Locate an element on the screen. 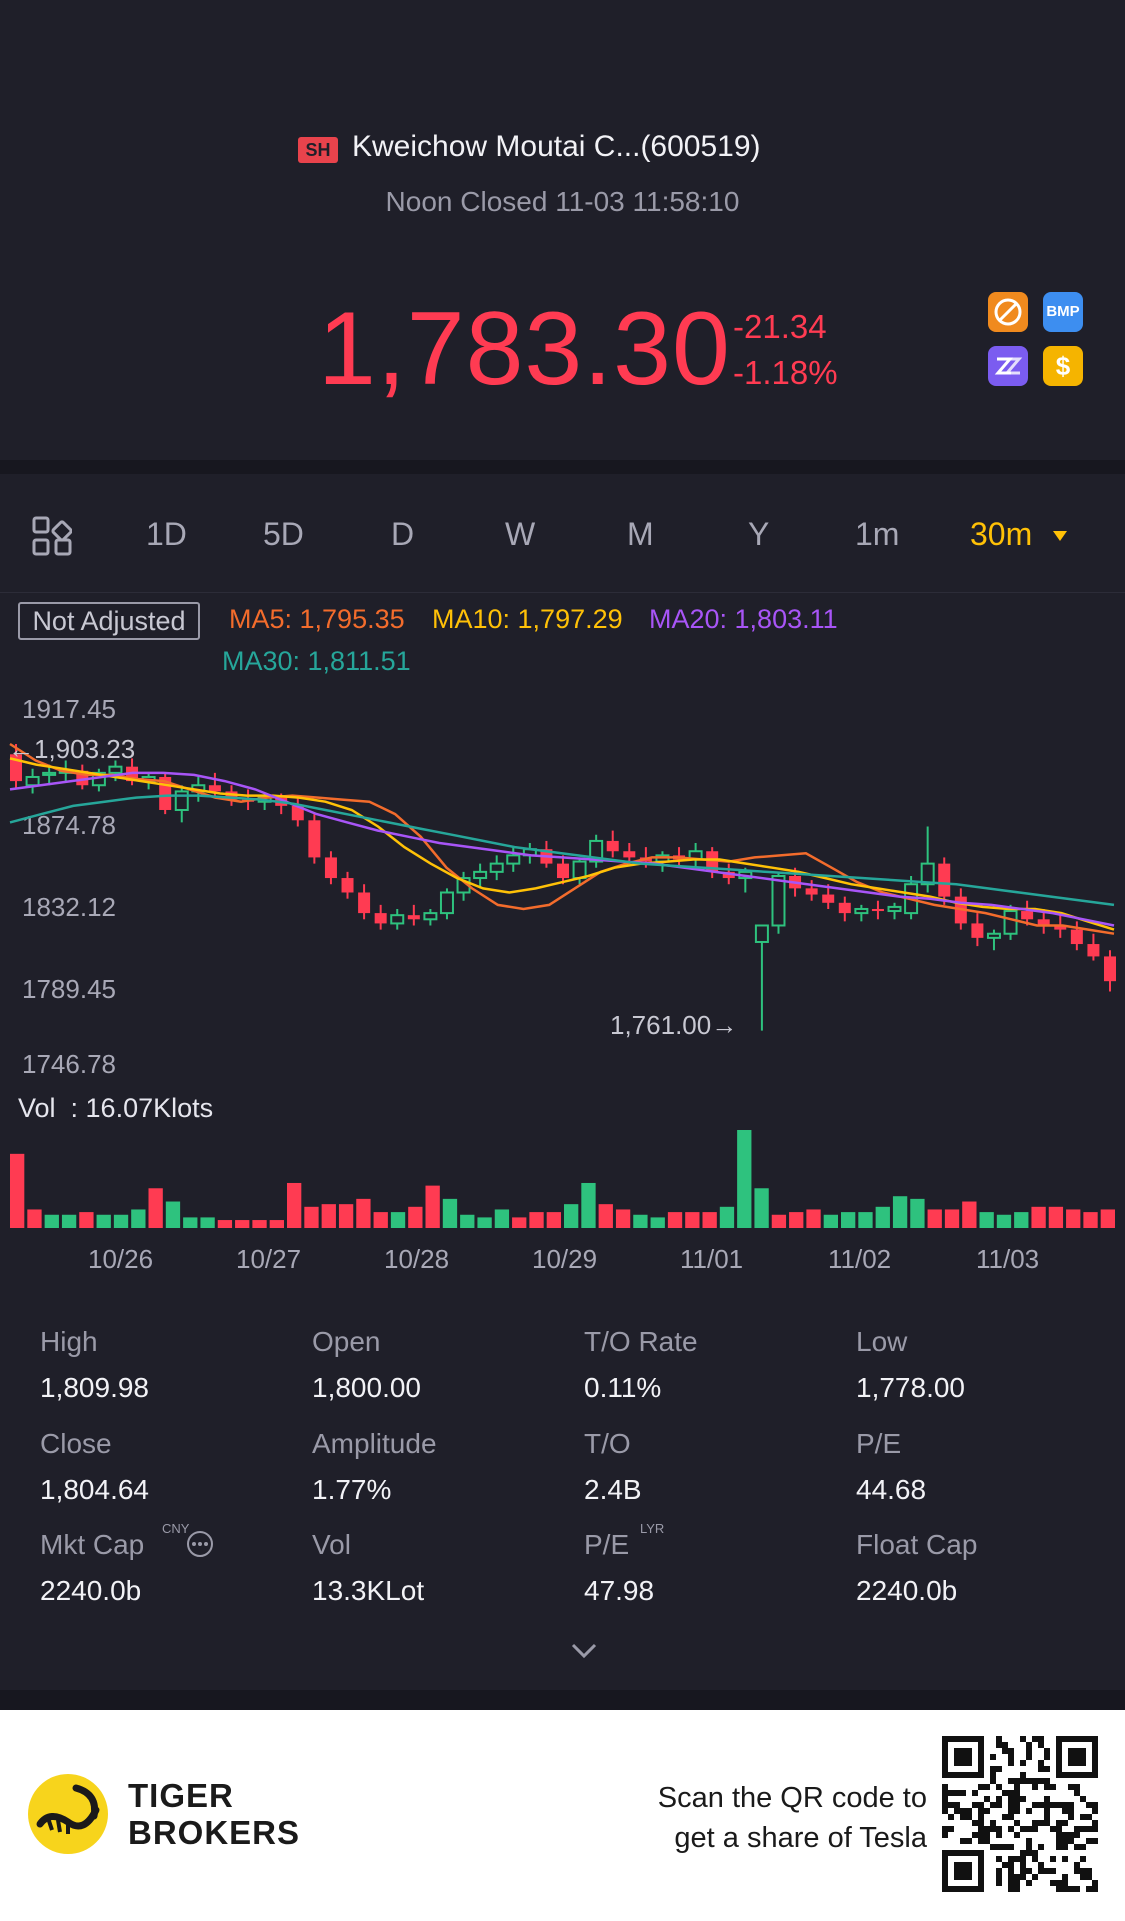 This screenshot has height=1921, width=1125. ma5-line is located at coordinates (562, 838).